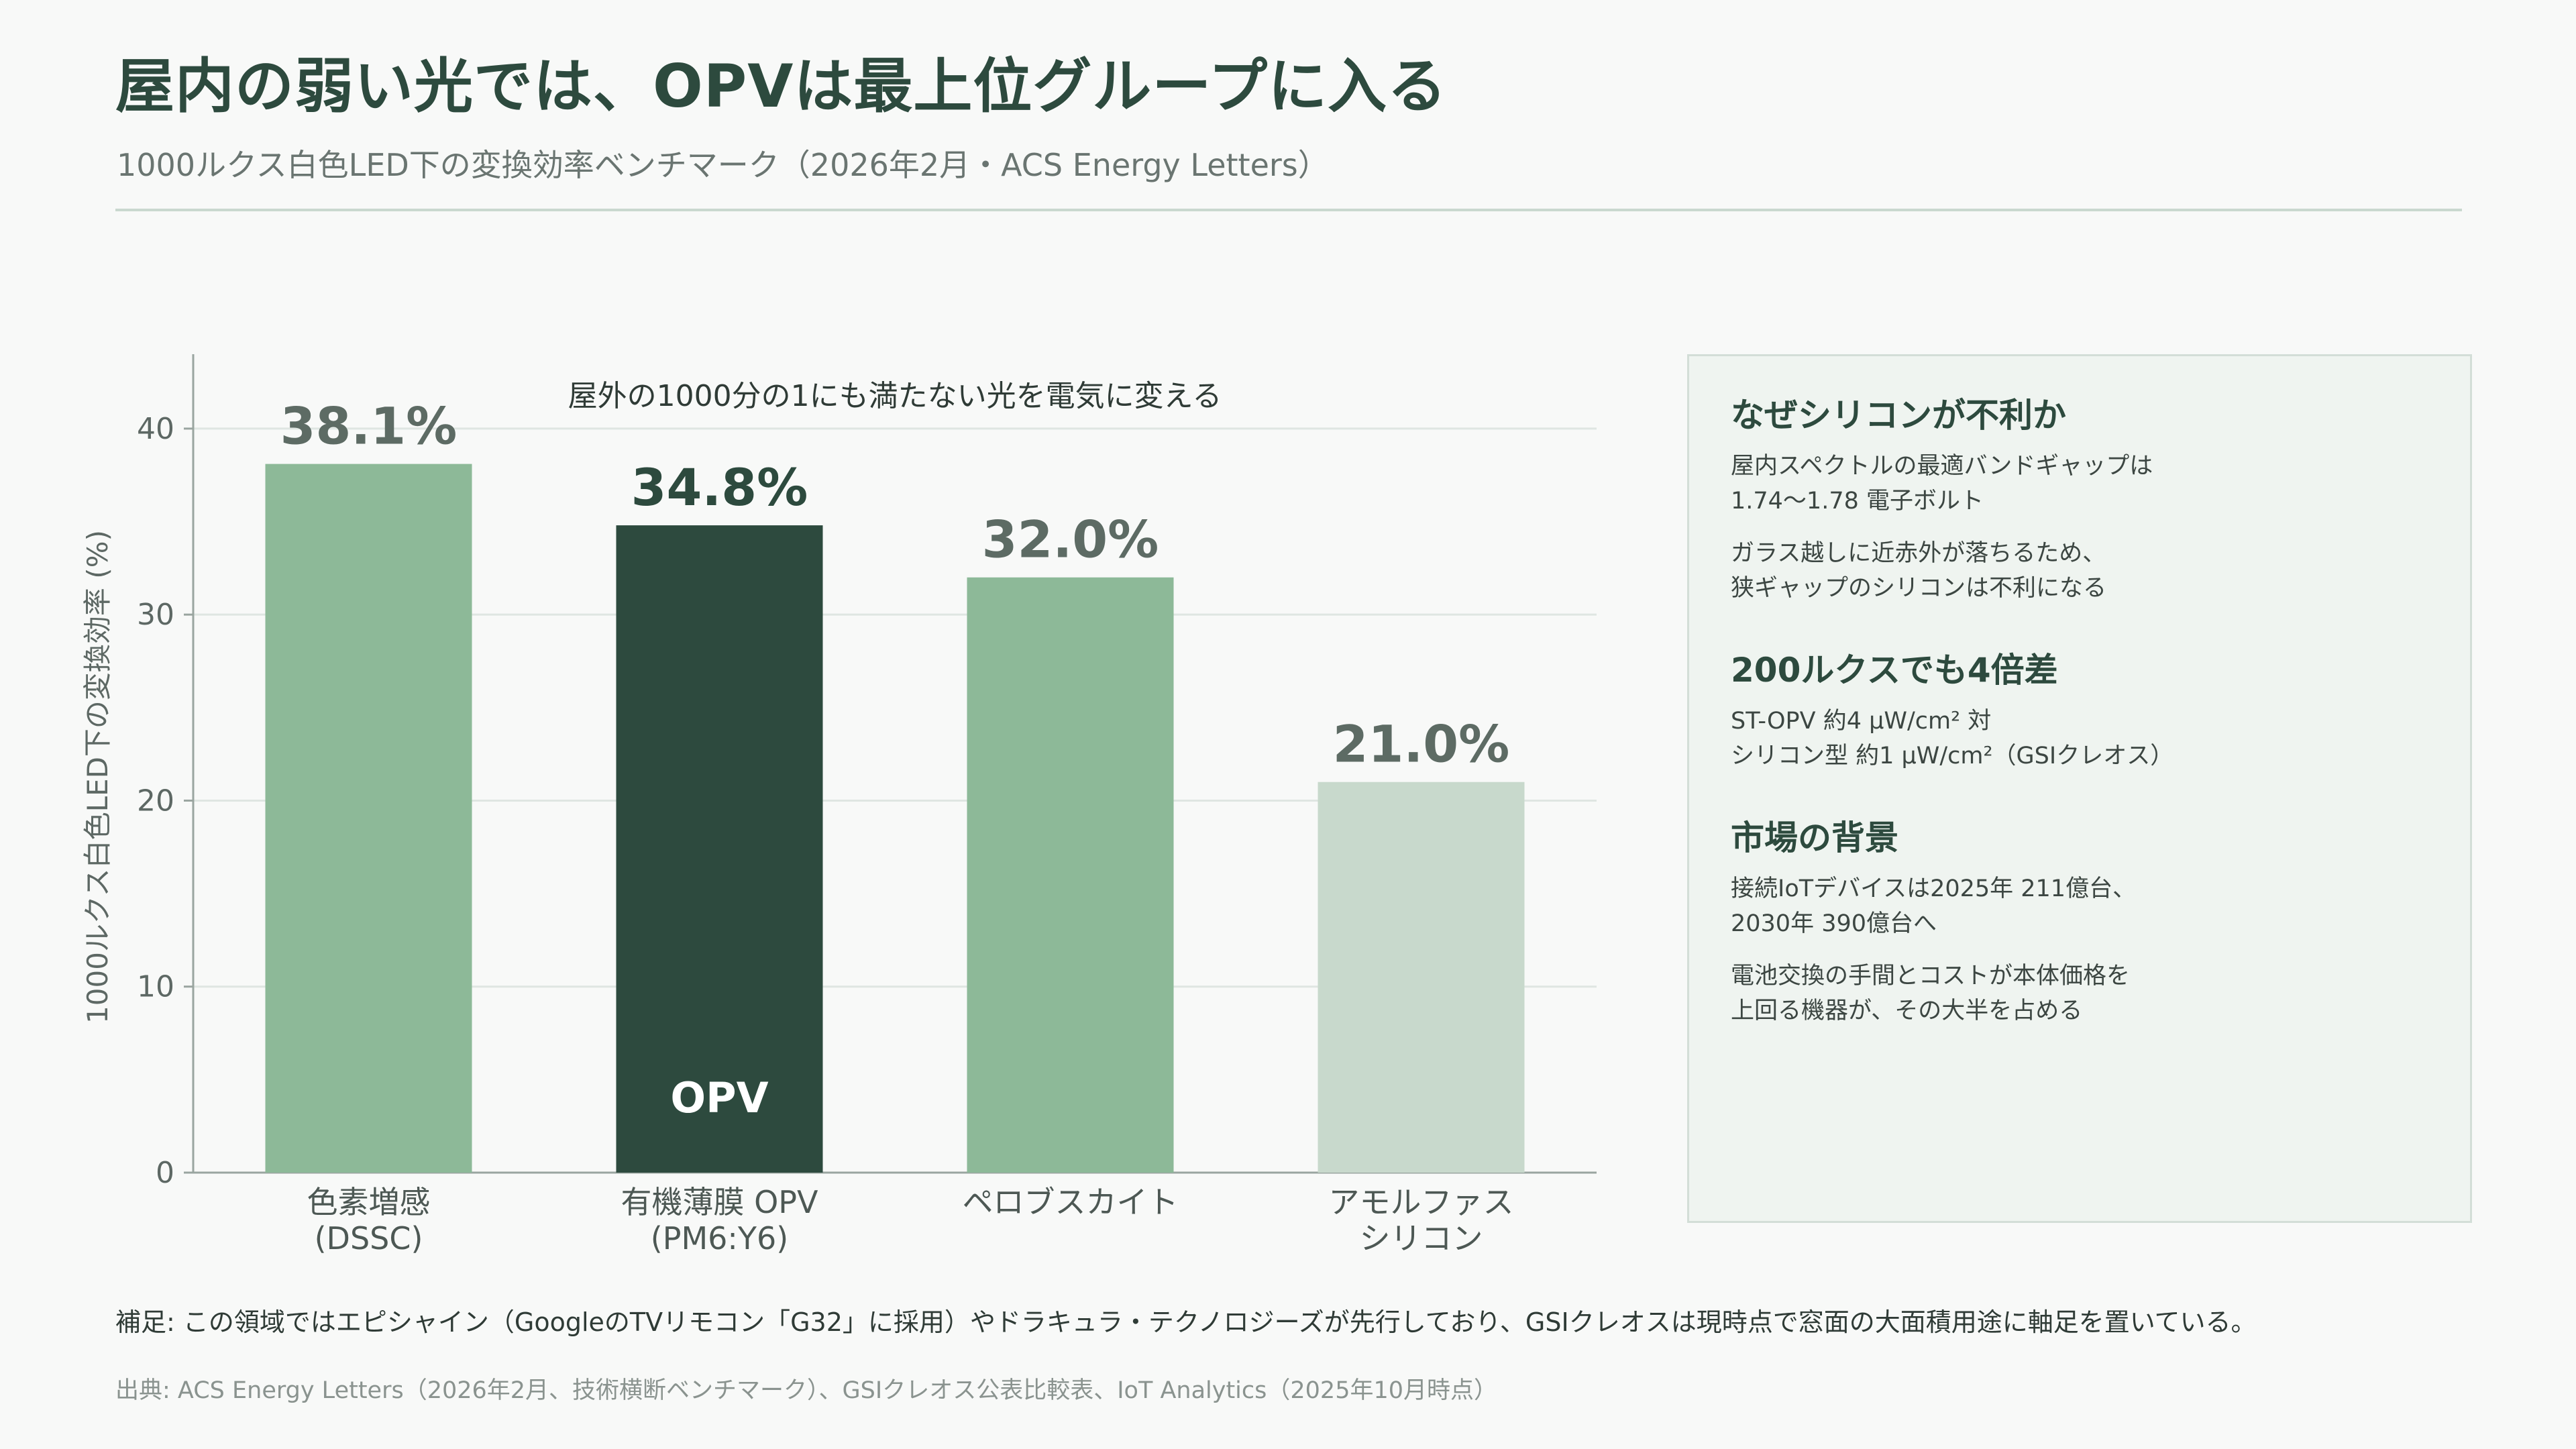 The width and height of the screenshot is (2576, 1449). Describe the element at coordinates (719, 1238) in the screenshot. I see `x-tick-label: (PM6:Y6)` at that location.